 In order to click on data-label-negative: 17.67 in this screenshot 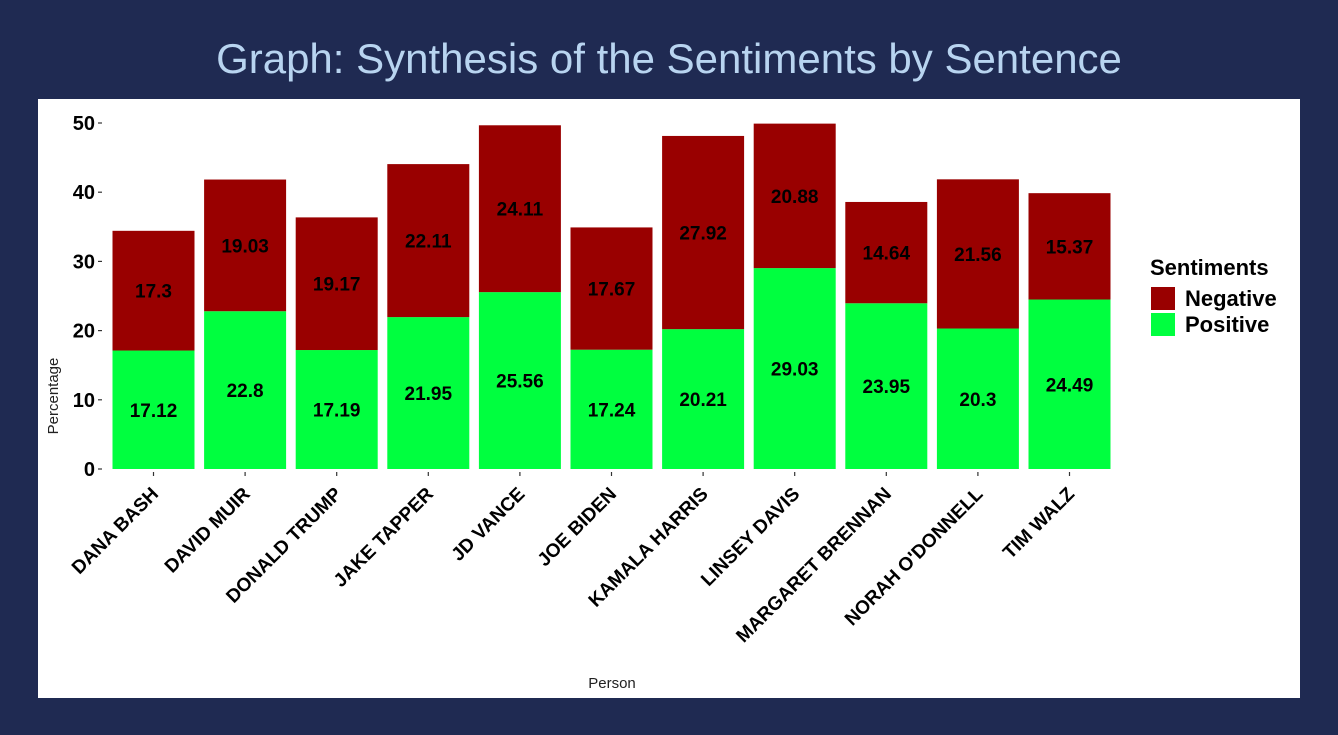, I will do `click(612, 290)`.